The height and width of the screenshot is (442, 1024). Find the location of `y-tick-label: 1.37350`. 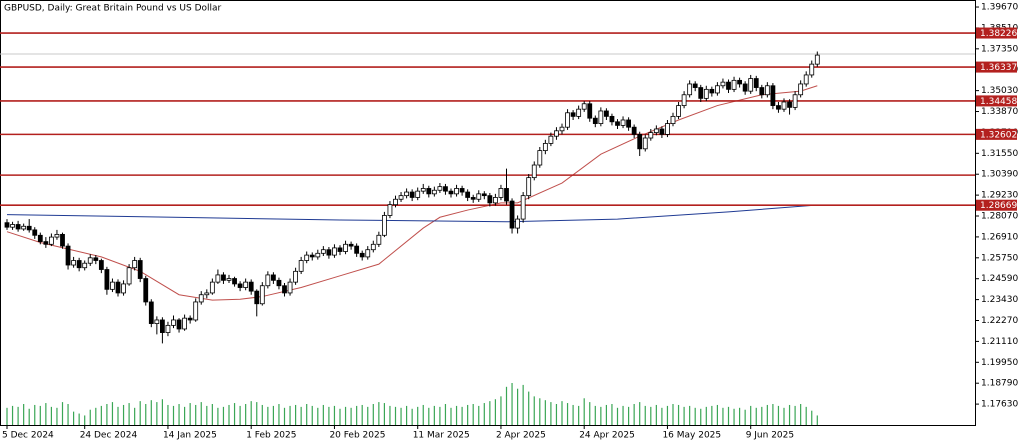

y-tick-label: 1.37350 is located at coordinates (999, 49).